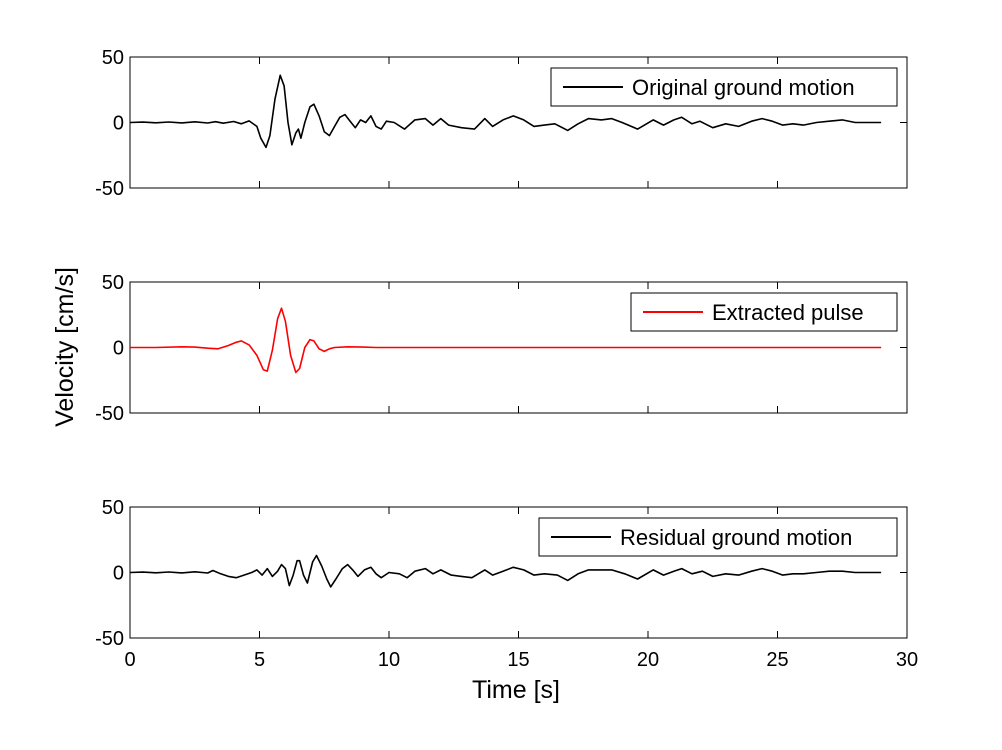  Describe the element at coordinates (648, 660) in the screenshot. I see `x-tick-label: 20` at that location.